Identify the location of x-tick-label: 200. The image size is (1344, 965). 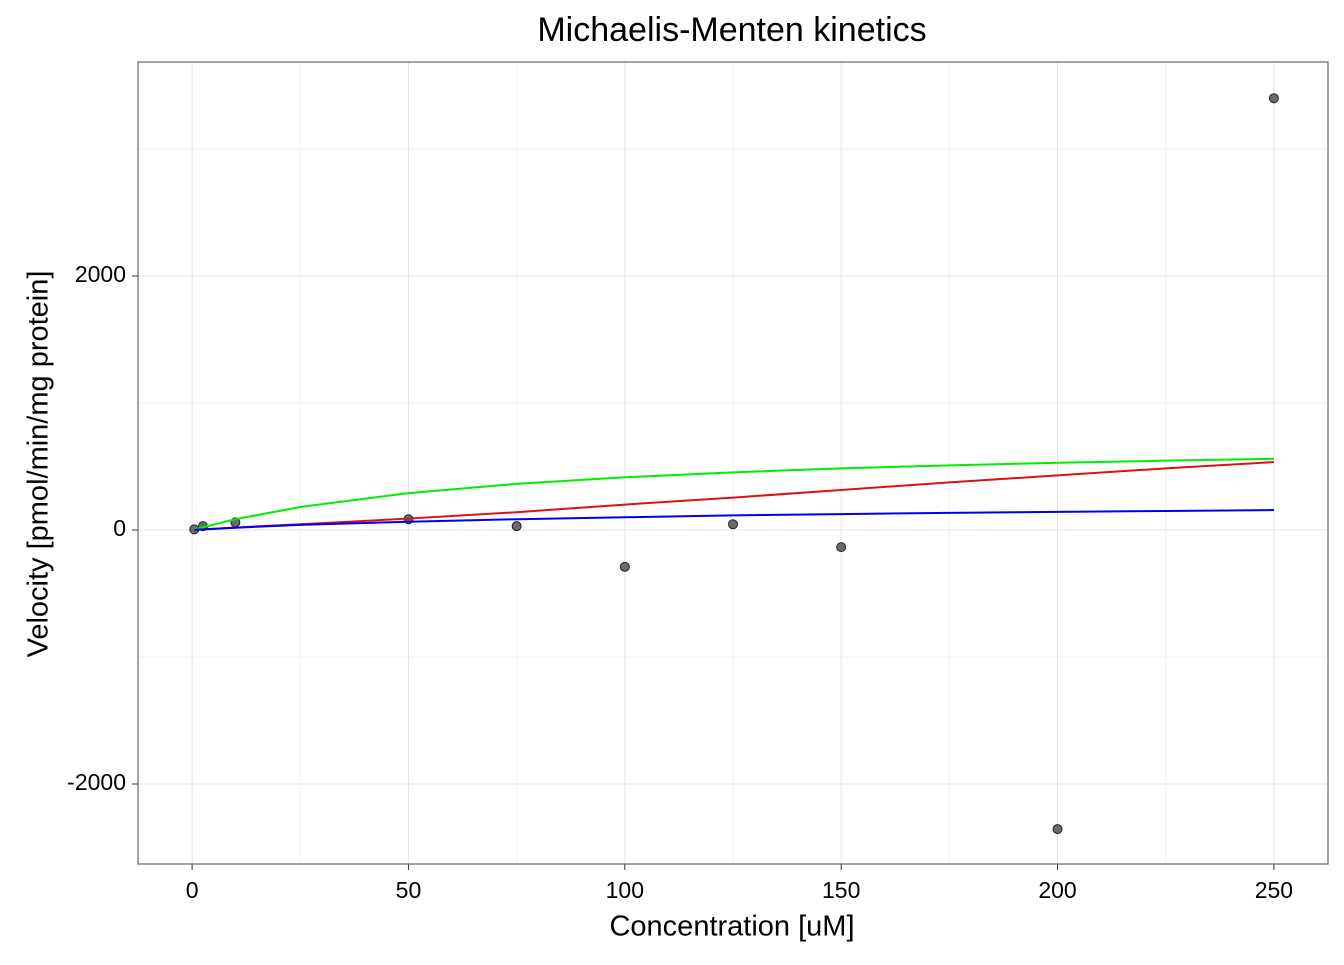
(1057, 890).